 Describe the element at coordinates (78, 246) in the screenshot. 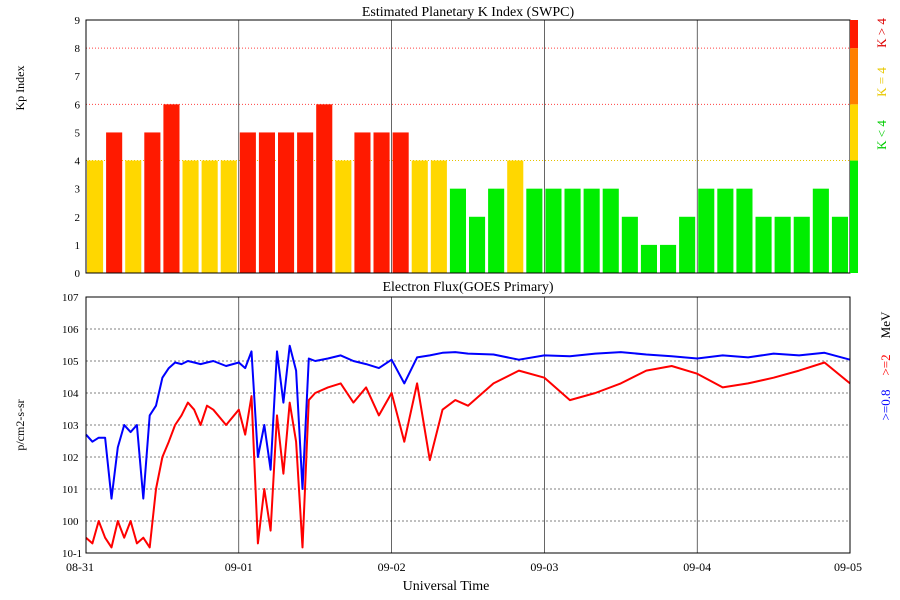

I see `kp-y-tick-label: 1` at that location.